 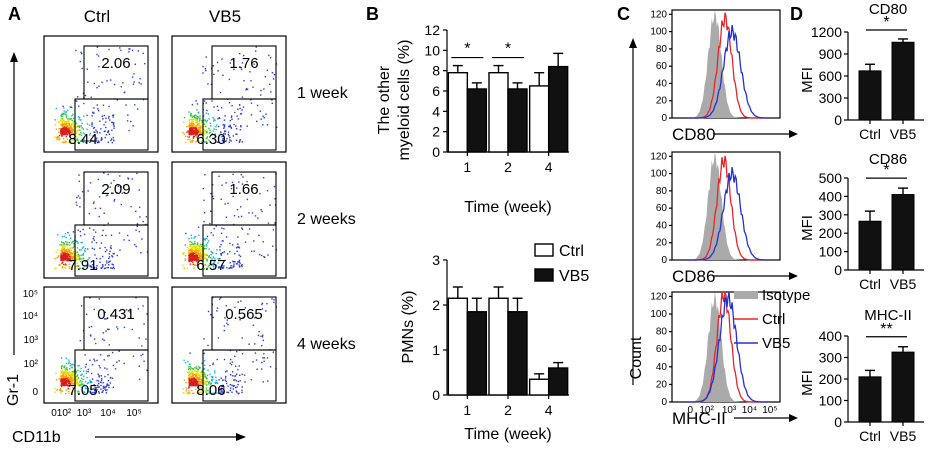 What do you see at coordinates (115, 63) in the screenshot?
I see `gate-upper-value: 2.06` at bounding box center [115, 63].